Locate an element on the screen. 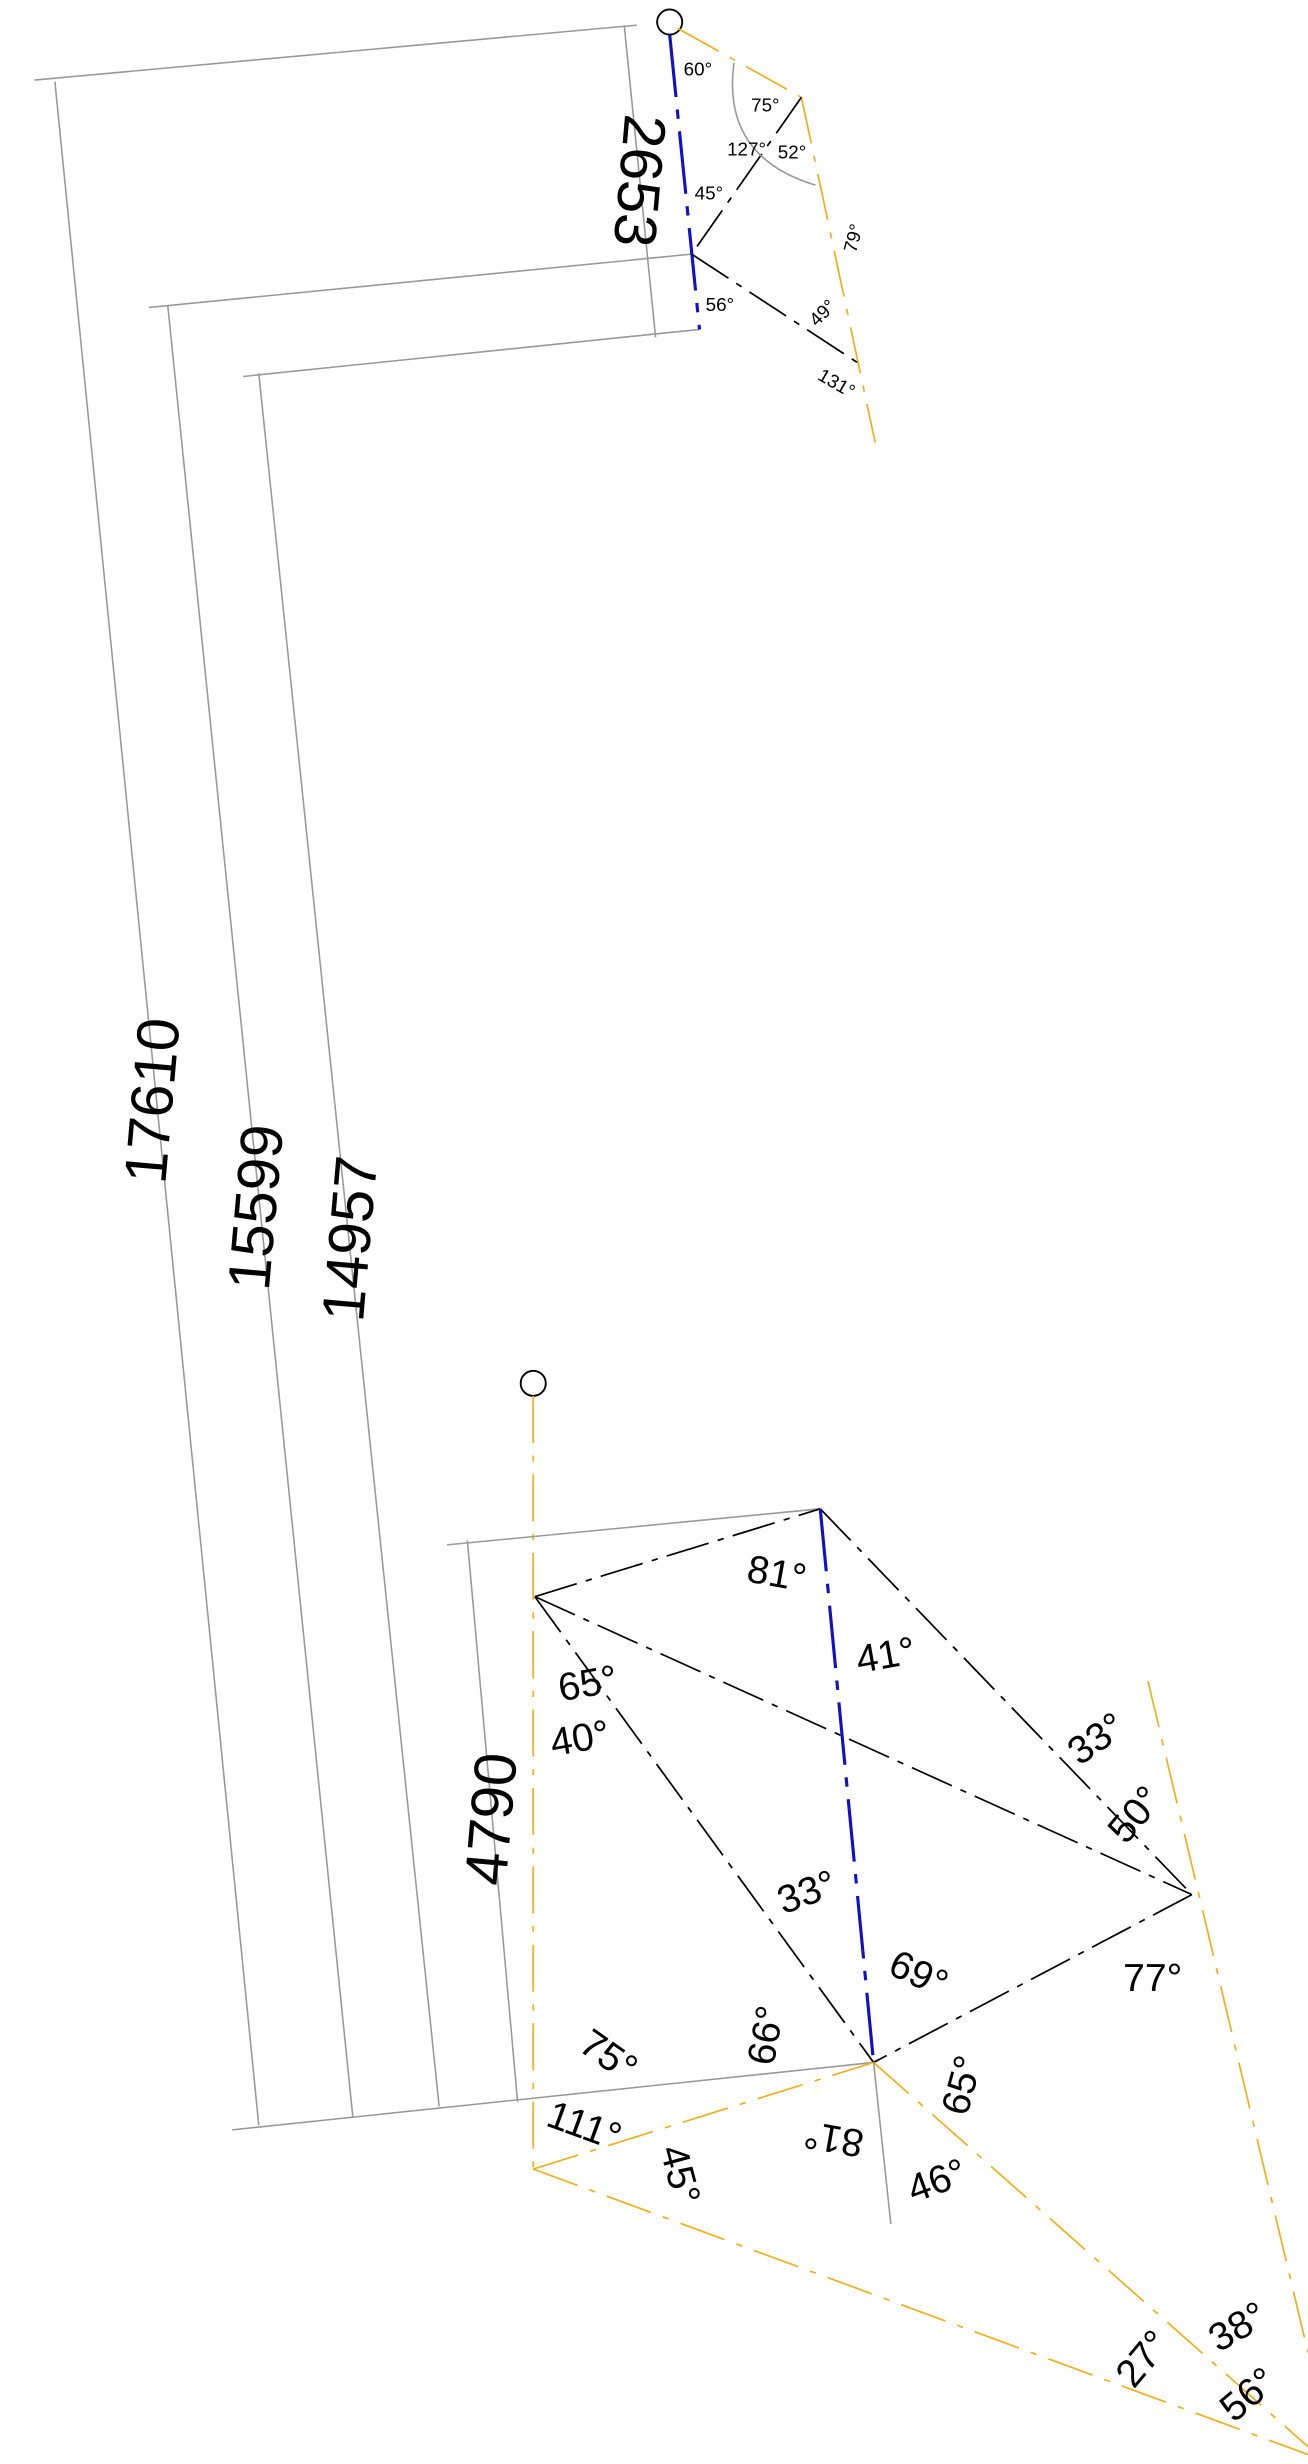 The height and width of the screenshot is (2464, 1308). angle-label: 46° is located at coordinates (937, 2181).